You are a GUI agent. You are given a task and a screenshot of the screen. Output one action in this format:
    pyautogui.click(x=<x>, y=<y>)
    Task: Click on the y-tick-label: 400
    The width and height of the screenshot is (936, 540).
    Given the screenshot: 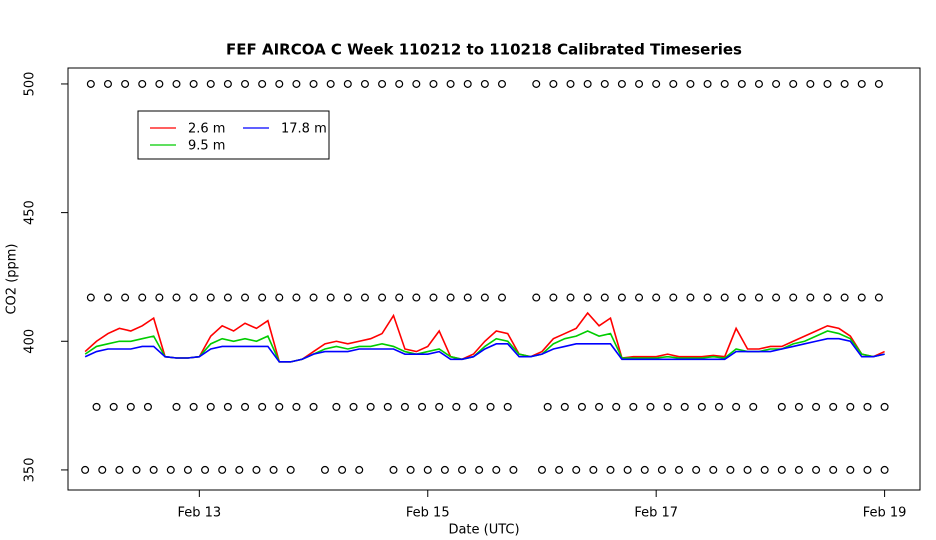 What is the action you would take?
    pyautogui.click(x=30, y=341)
    